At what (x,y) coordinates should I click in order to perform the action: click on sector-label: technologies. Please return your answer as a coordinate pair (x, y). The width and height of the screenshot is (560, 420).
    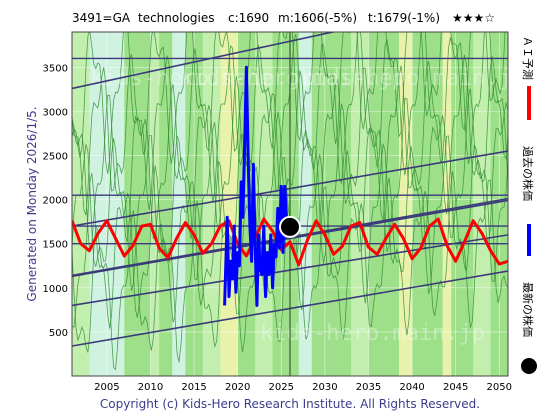
    Looking at the image, I should click on (176, 18).